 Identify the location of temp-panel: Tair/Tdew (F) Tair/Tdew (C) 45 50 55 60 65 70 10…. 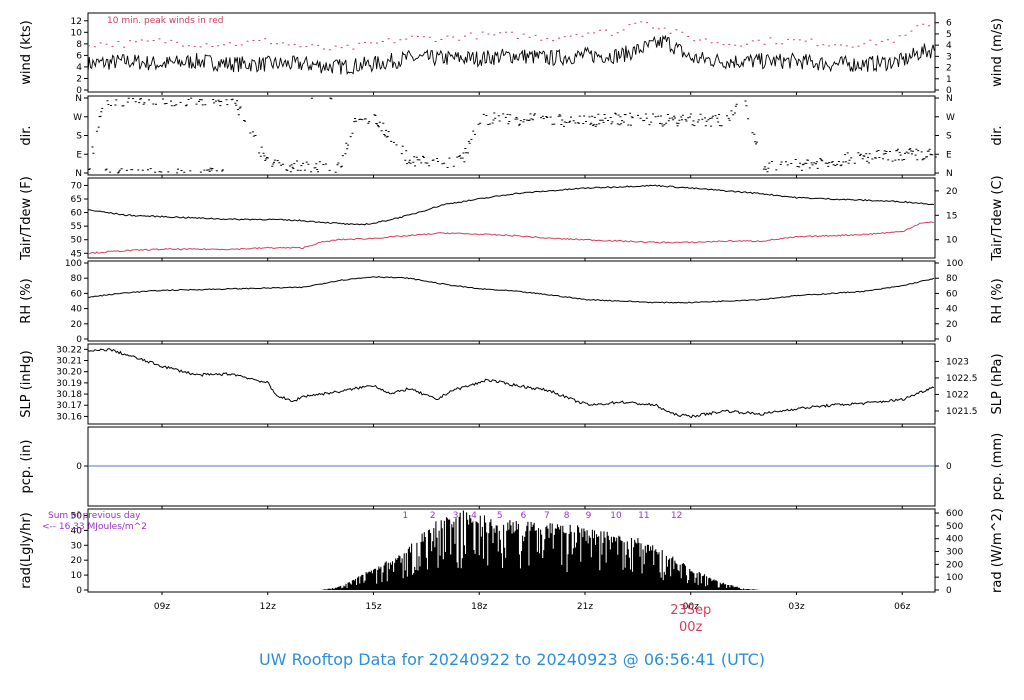
(512, 218).